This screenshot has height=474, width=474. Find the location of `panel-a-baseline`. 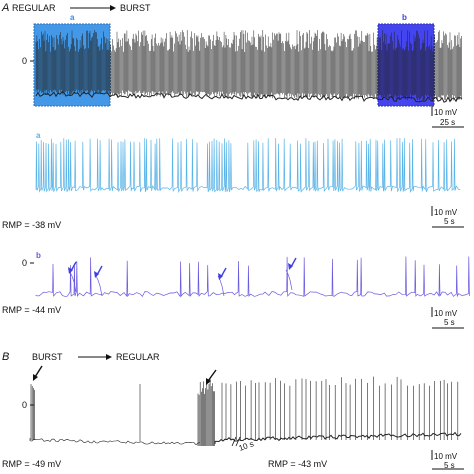

panel-a-baseline is located at coordinates (249, 97).